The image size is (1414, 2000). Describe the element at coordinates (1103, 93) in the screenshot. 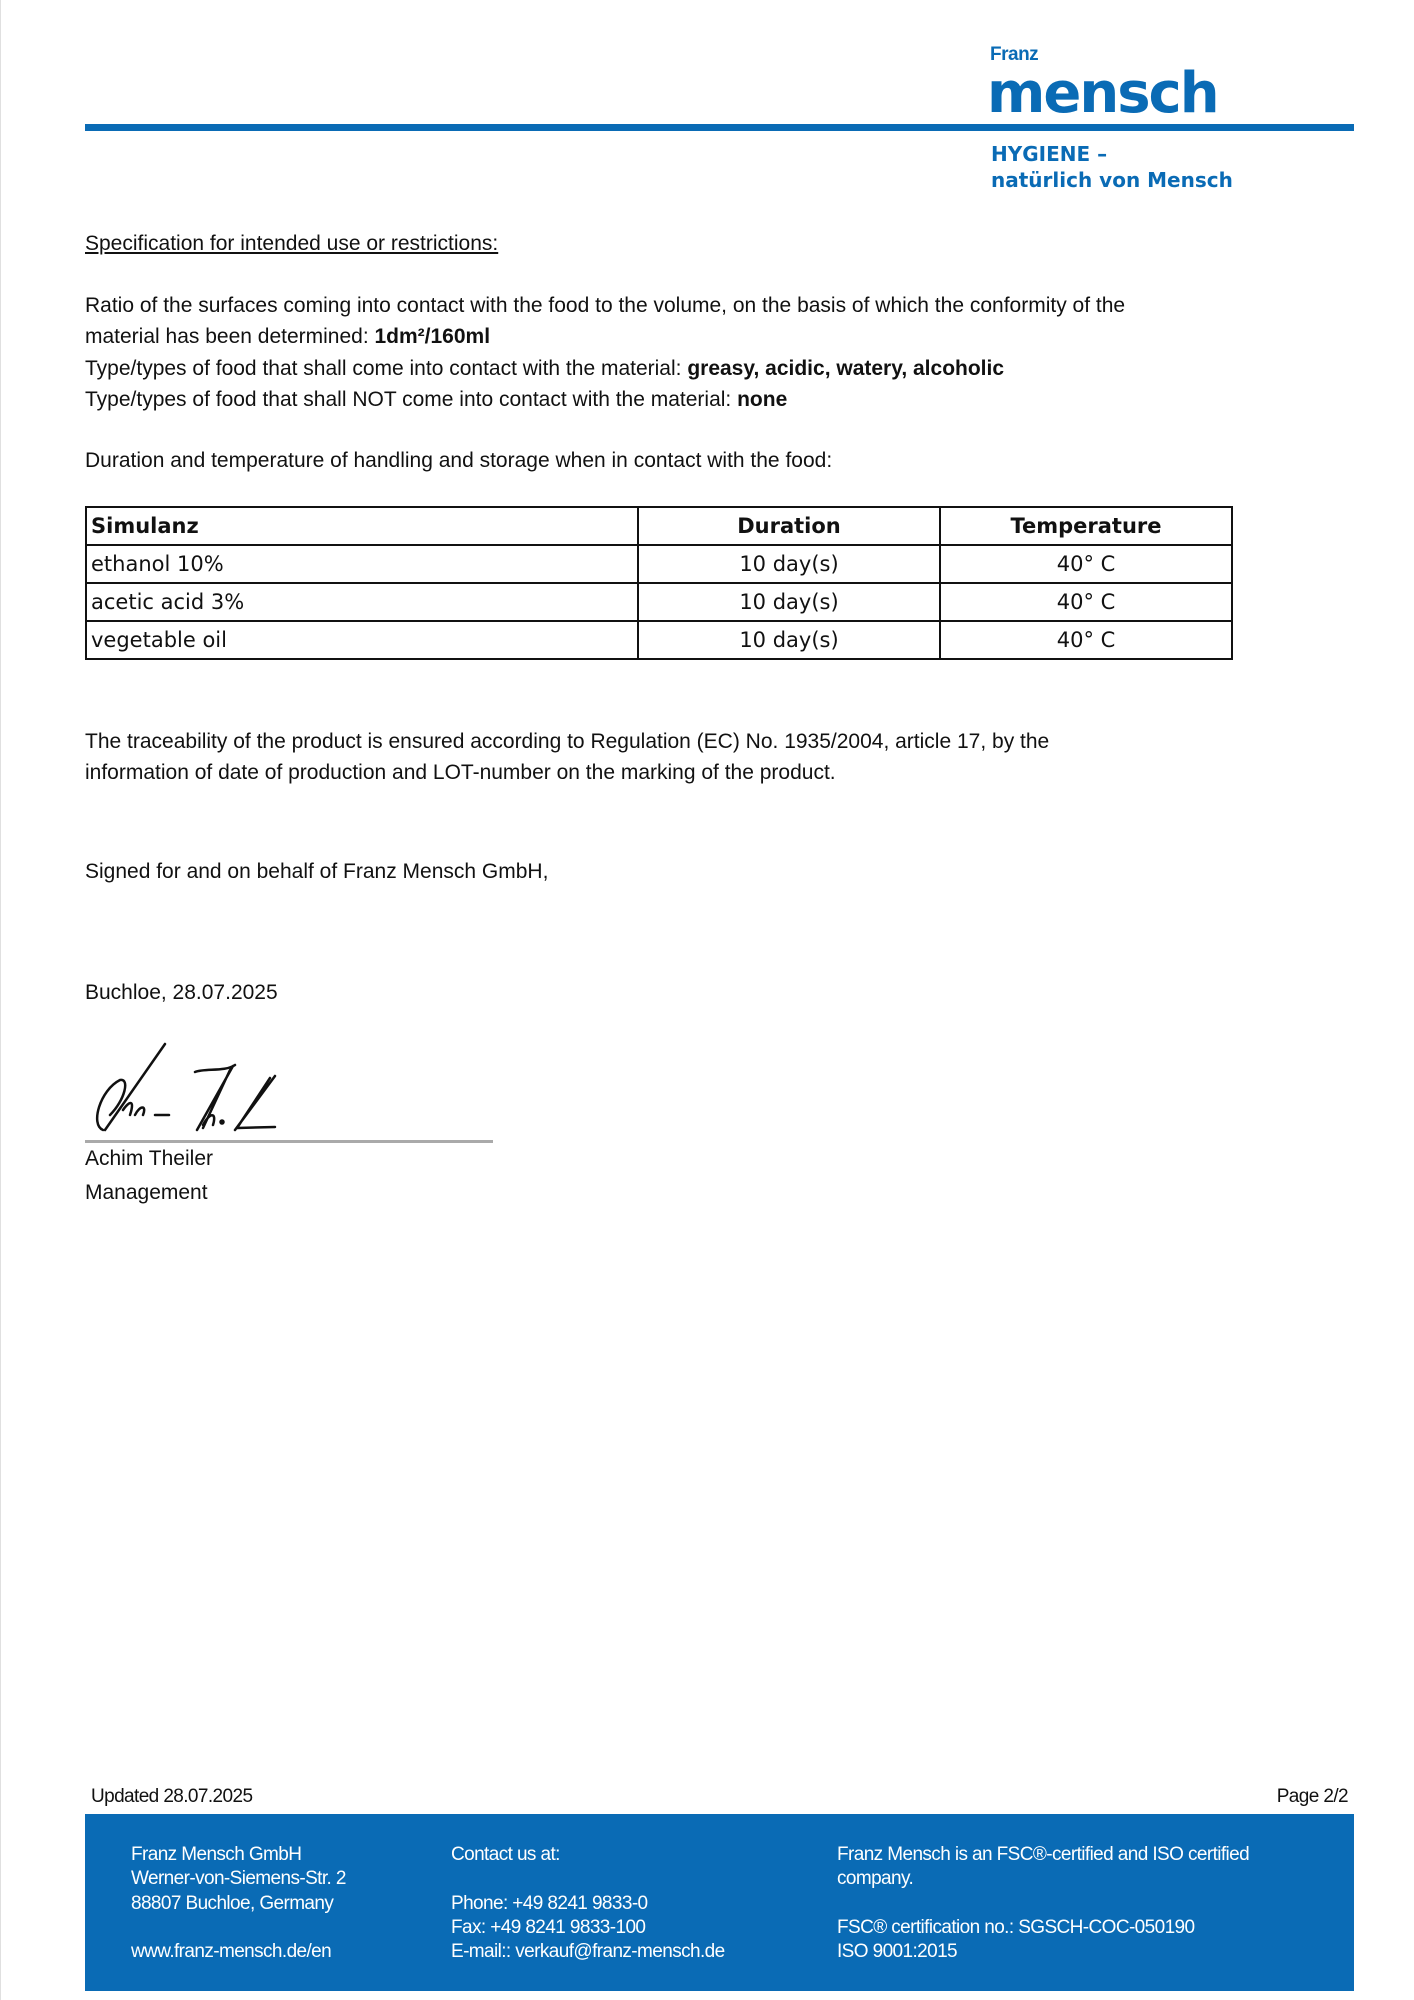

I see `logo-mensch: mensch` at that location.